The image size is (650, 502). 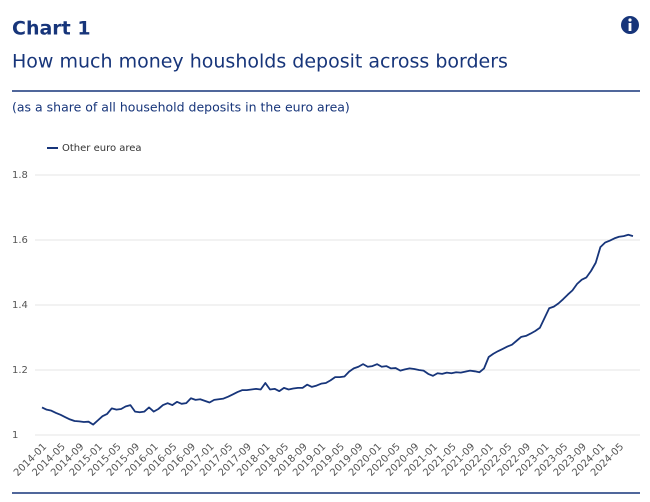 I want to click on y-tick-label: 1, so click(x=15, y=435).